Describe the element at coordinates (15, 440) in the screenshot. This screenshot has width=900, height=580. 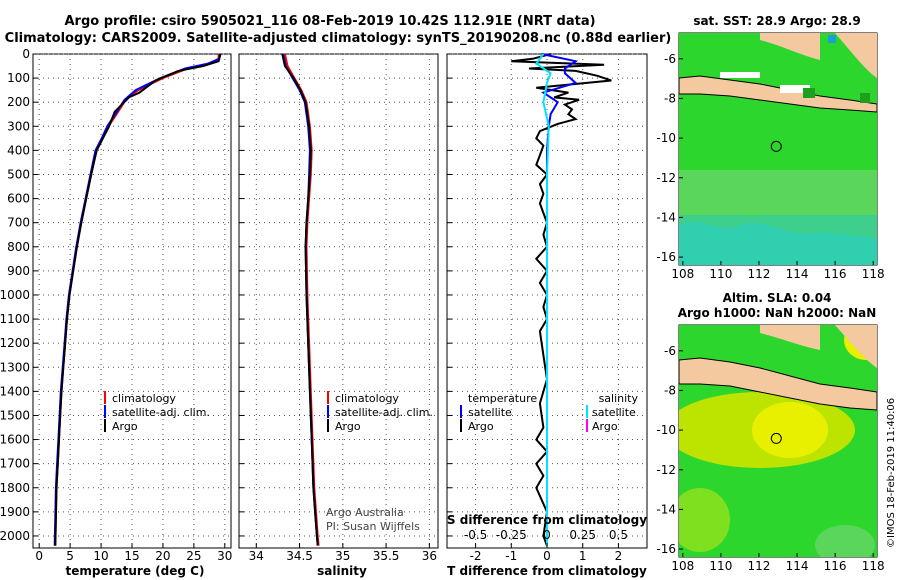
I see `depth-tick-label: 1600` at that location.